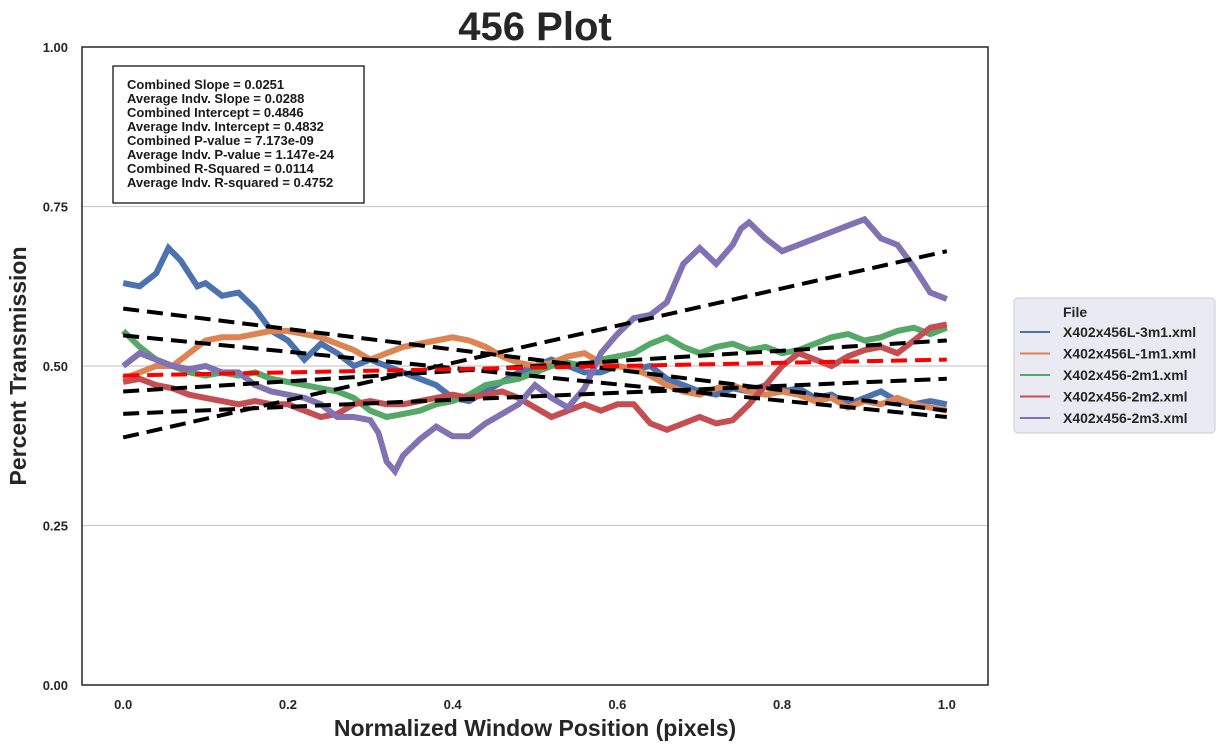 Image resolution: width=1224 pixels, height=750 pixels. What do you see at coordinates (231, 154) in the screenshot?
I see `stats-line: Average Indv. P-value = 1.147e-24` at bounding box center [231, 154].